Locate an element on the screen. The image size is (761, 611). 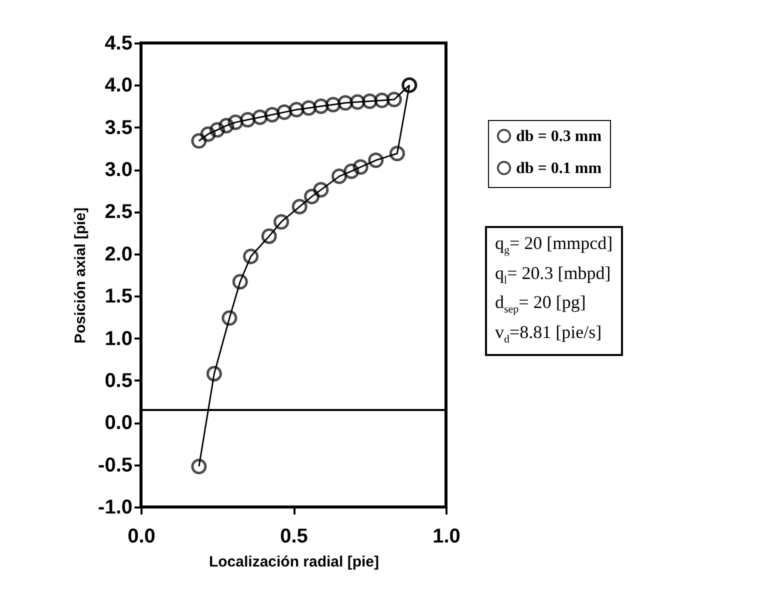
y-axis-title: Posición axial [pie] is located at coordinates (81, 276).